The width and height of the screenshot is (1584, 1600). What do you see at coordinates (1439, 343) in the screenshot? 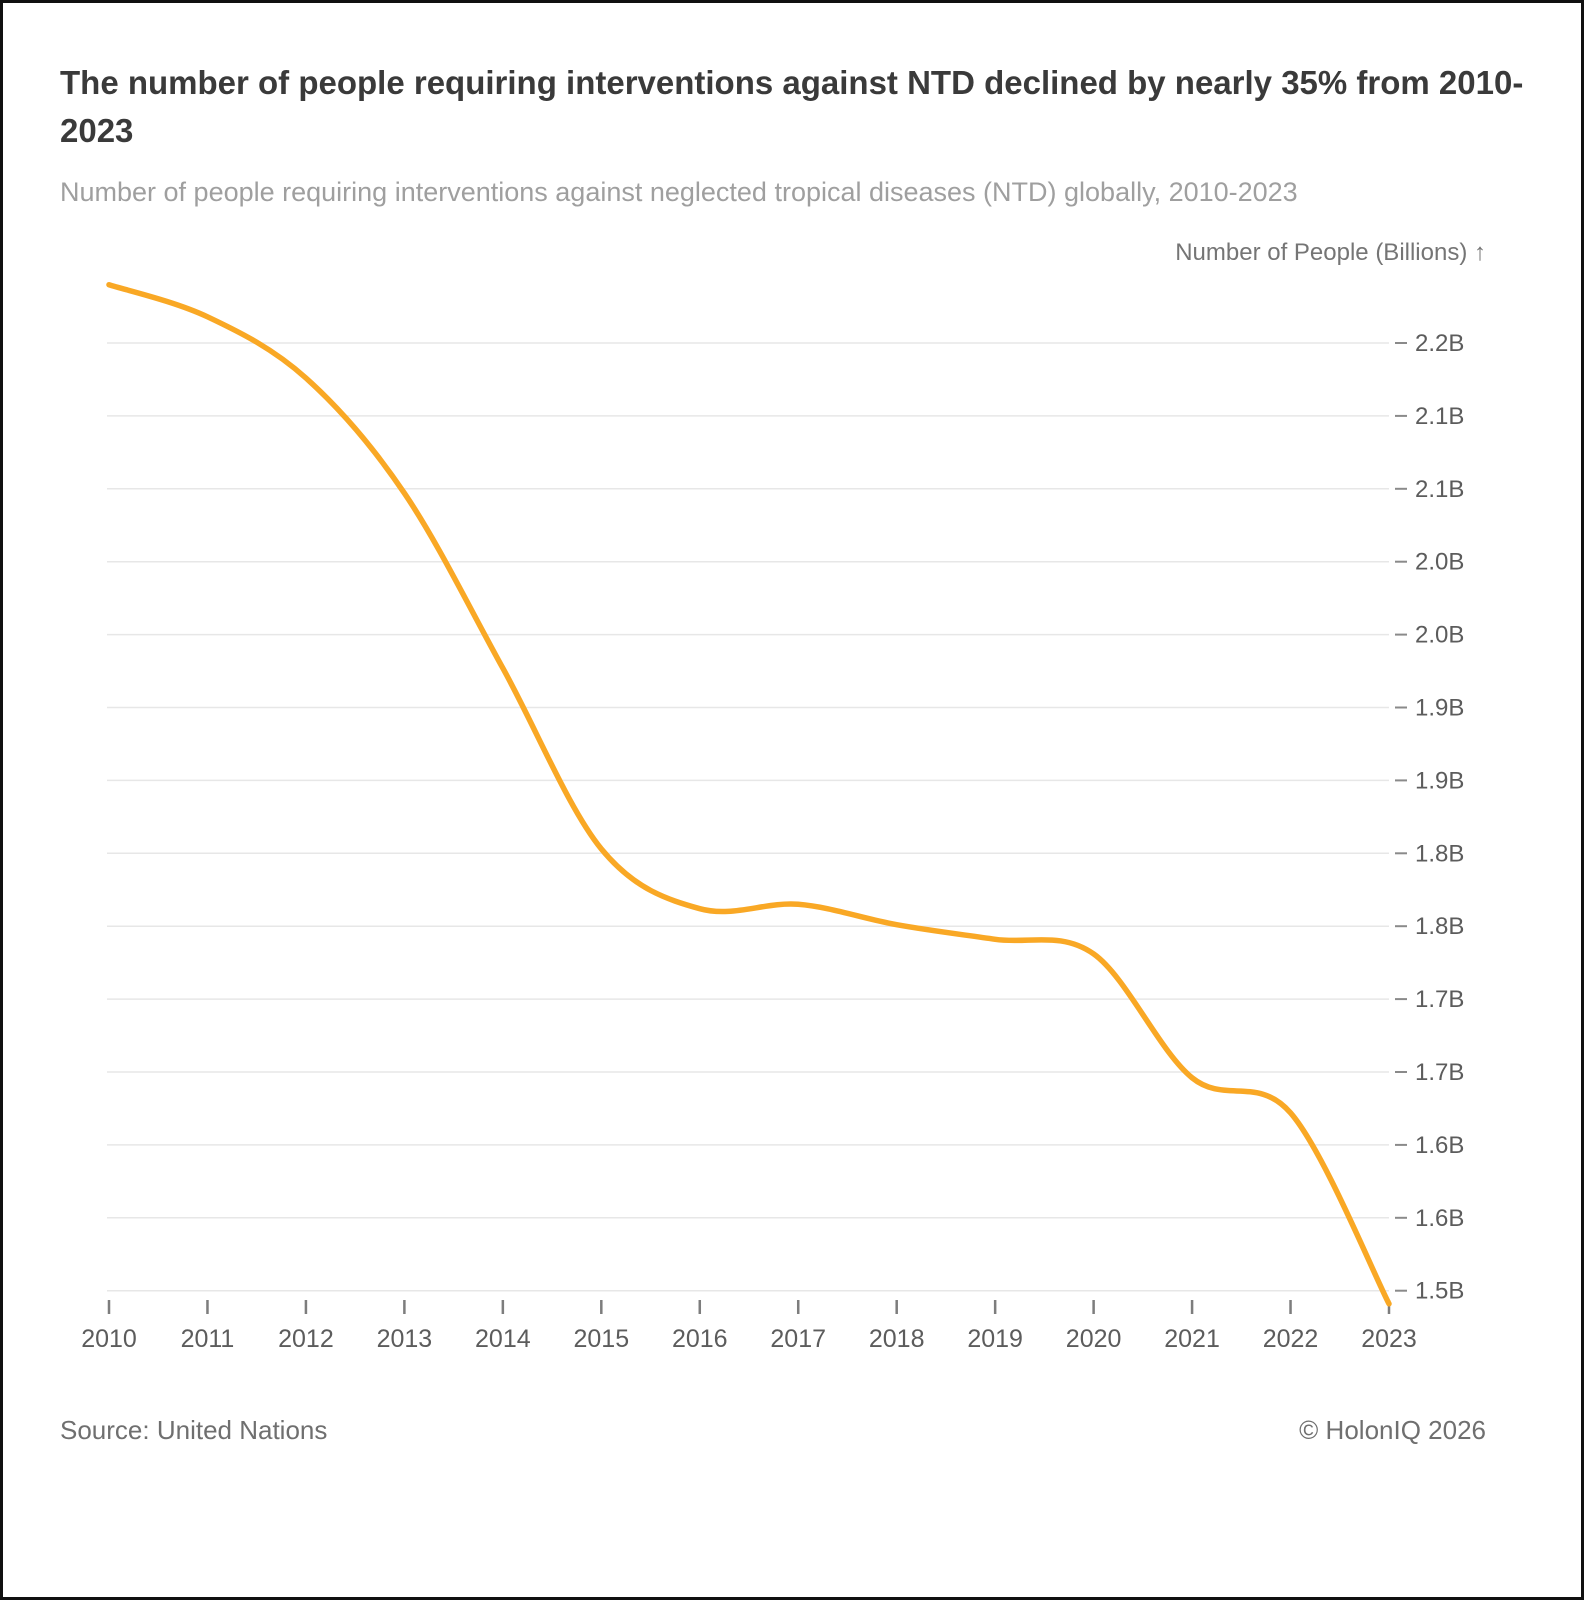
I see `y-tick-label: 2.2B` at bounding box center [1439, 343].